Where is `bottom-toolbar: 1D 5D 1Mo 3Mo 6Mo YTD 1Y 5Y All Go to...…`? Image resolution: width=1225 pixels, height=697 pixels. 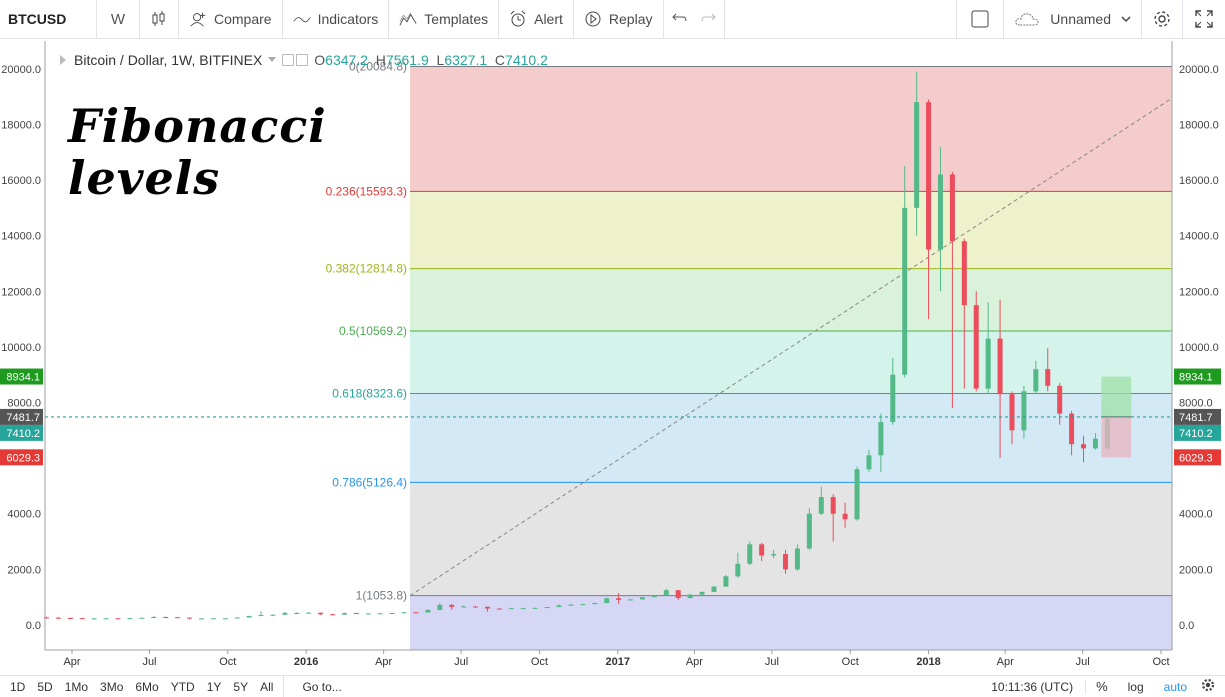
bottom-toolbar: 1D 5D 1Mo 3Mo 6Mo YTD 1Y 5Y All Go to...… is located at coordinates (612, 686).